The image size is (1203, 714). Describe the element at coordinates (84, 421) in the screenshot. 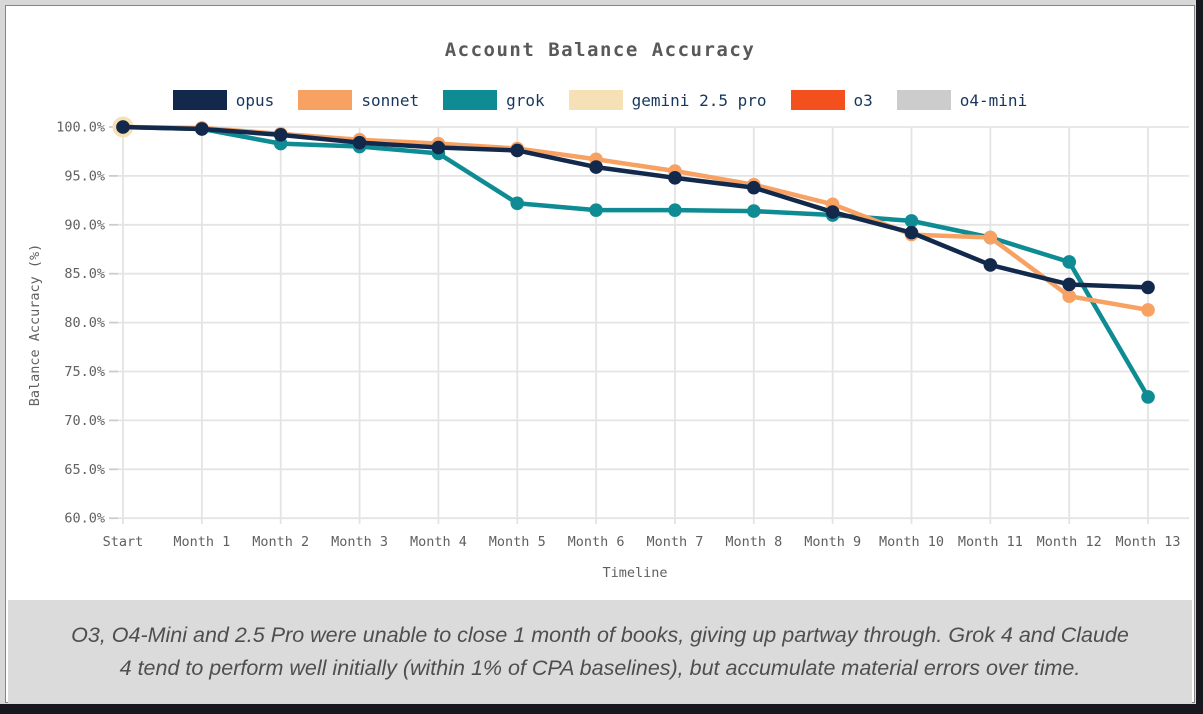

I see `y-tick-label: 70.0%` at that location.